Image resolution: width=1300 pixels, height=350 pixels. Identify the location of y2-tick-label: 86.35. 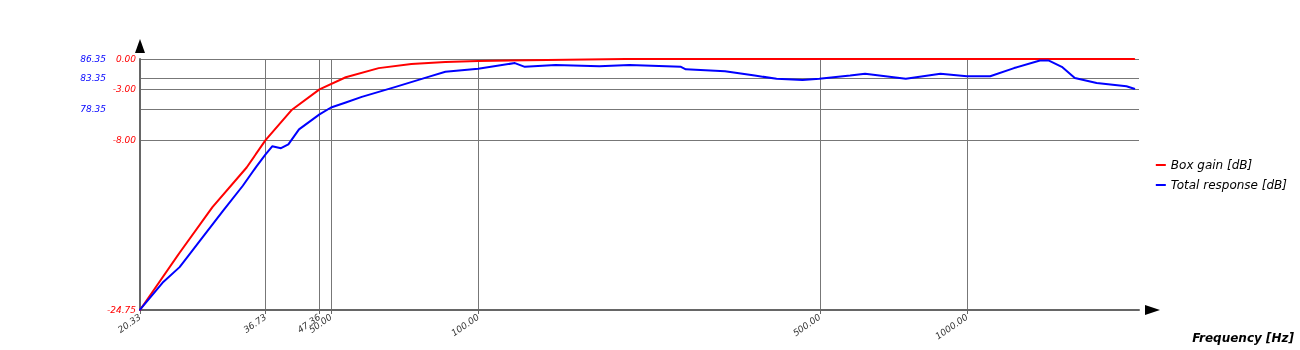
(93, 59).